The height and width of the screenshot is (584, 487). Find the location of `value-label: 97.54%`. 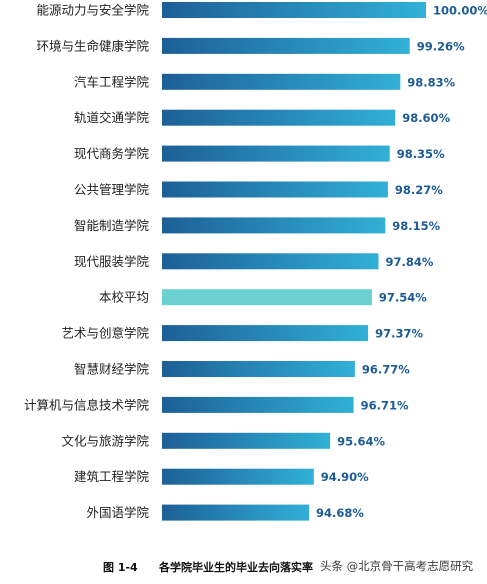

value-label: 97.54% is located at coordinates (403, 298).